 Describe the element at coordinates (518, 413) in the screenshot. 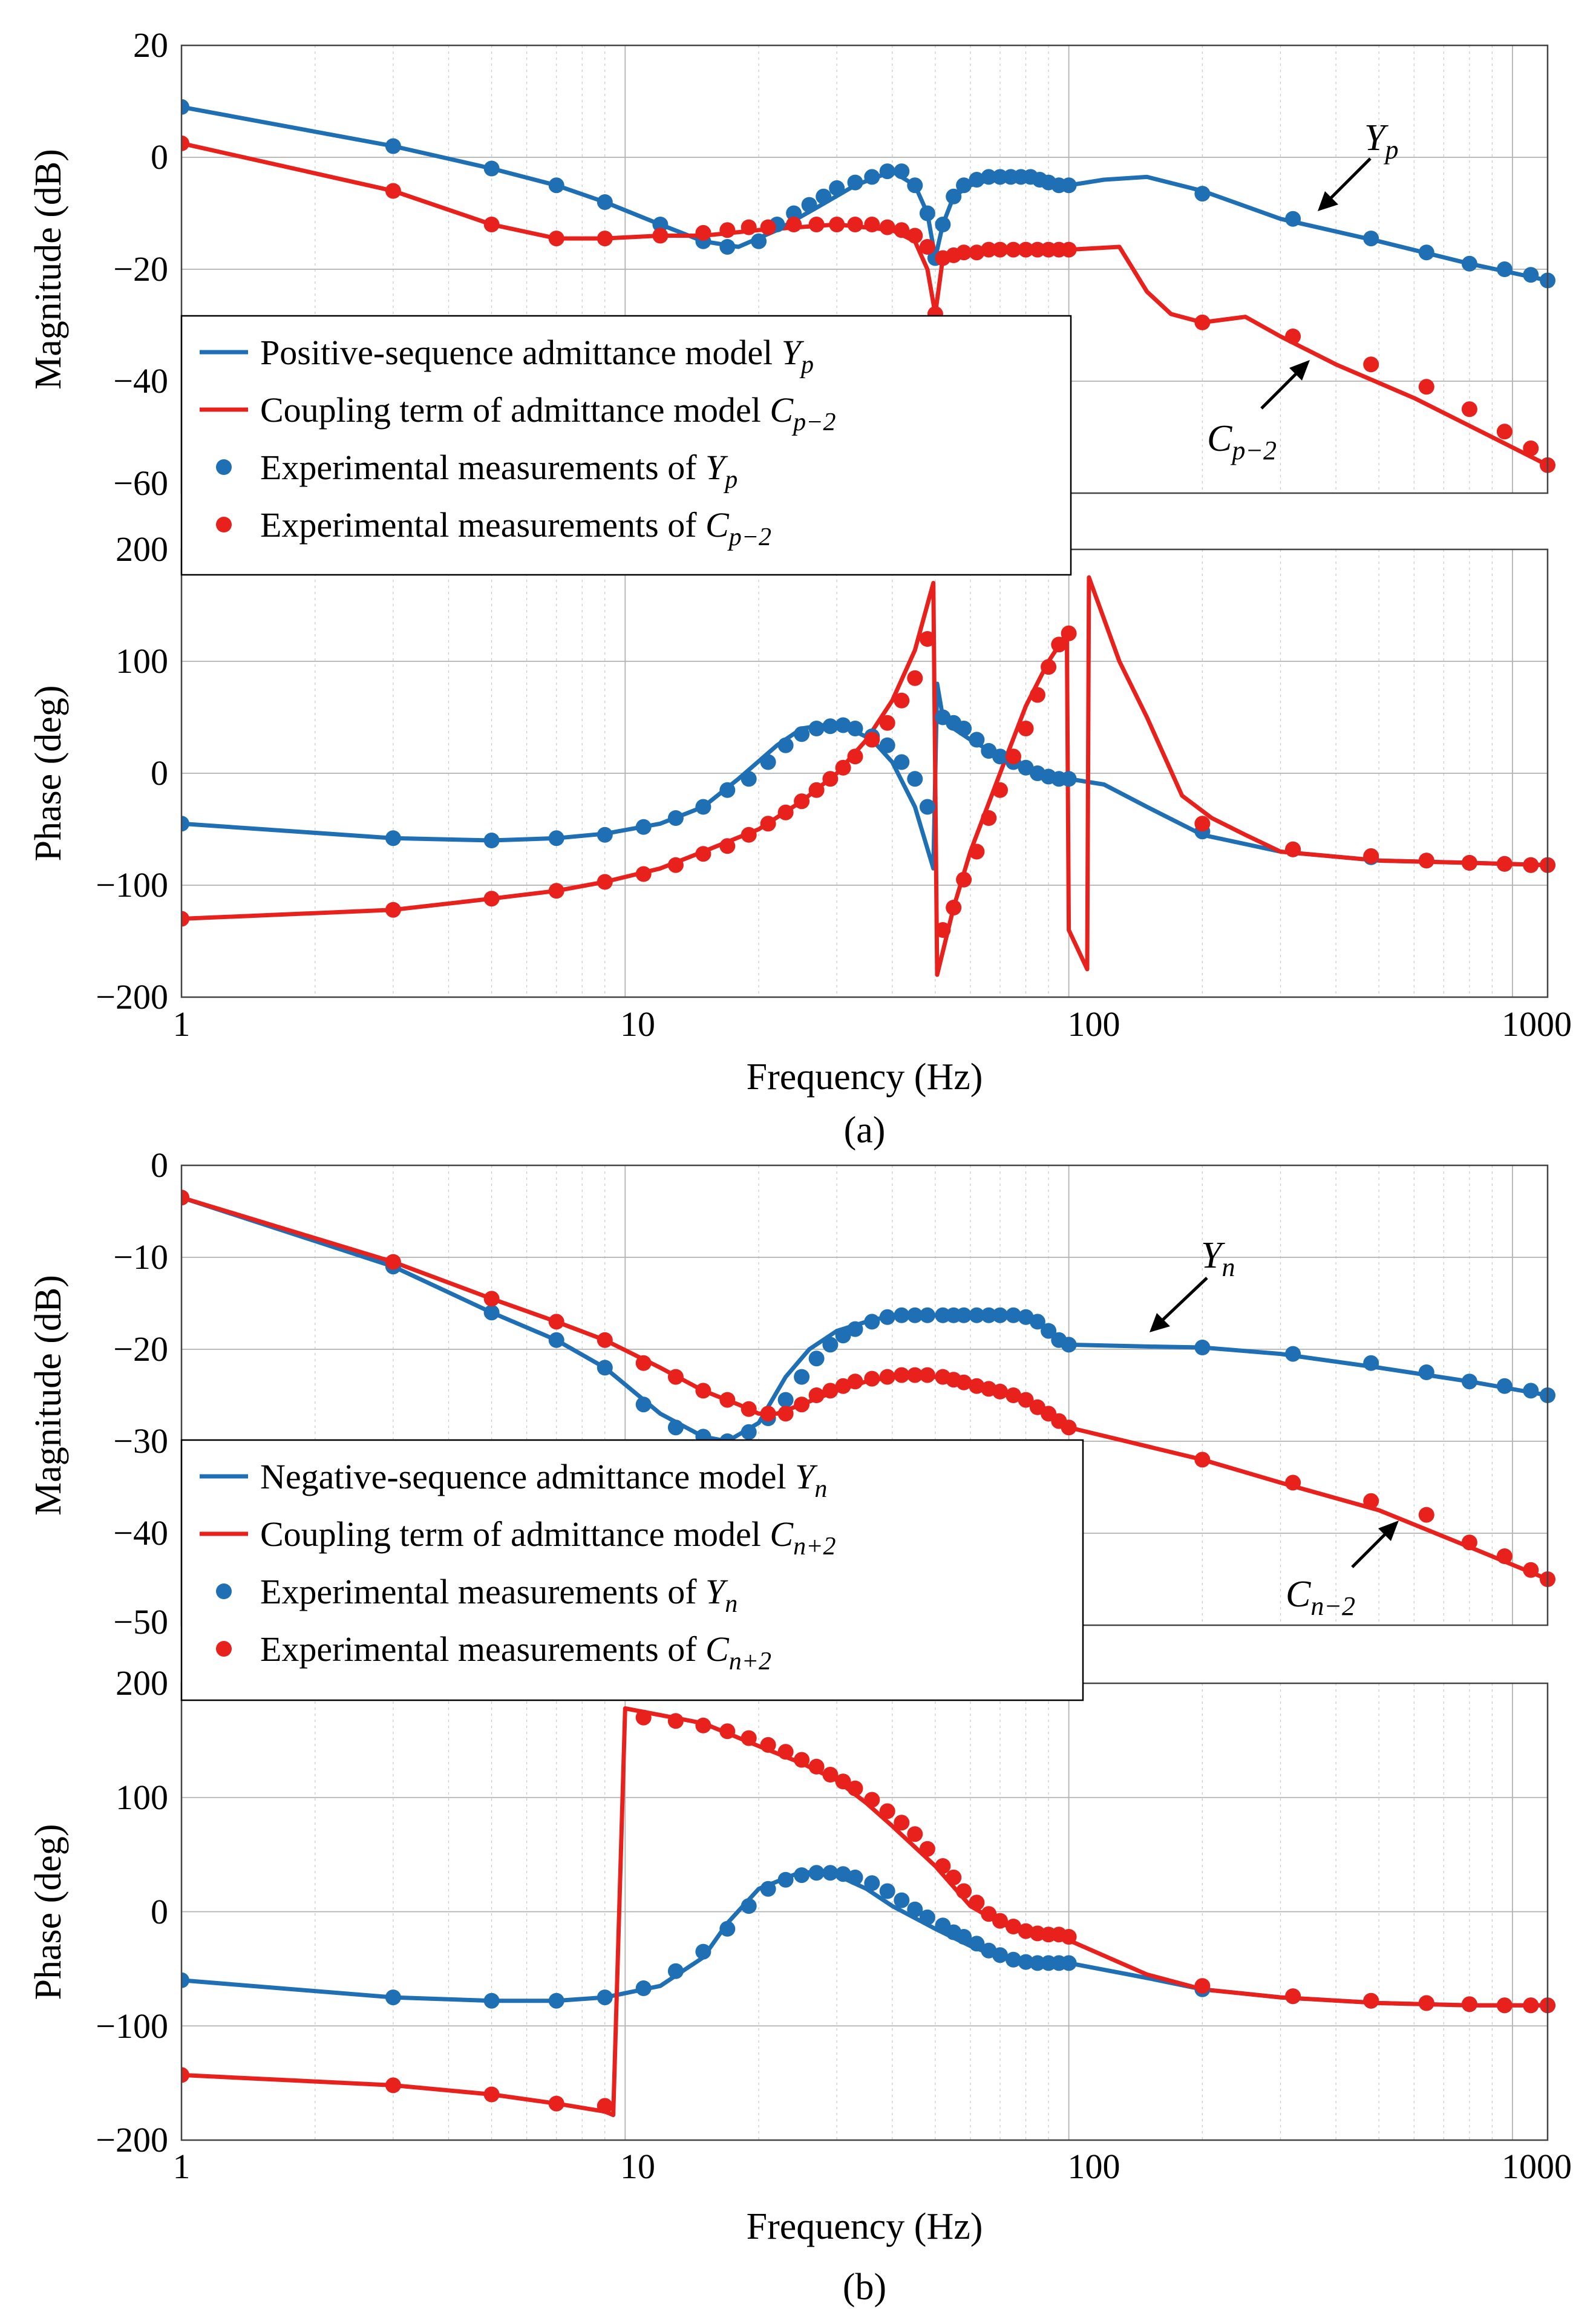

I see `legend-entry: Coupling term of admittance model Cp−2` at that location.